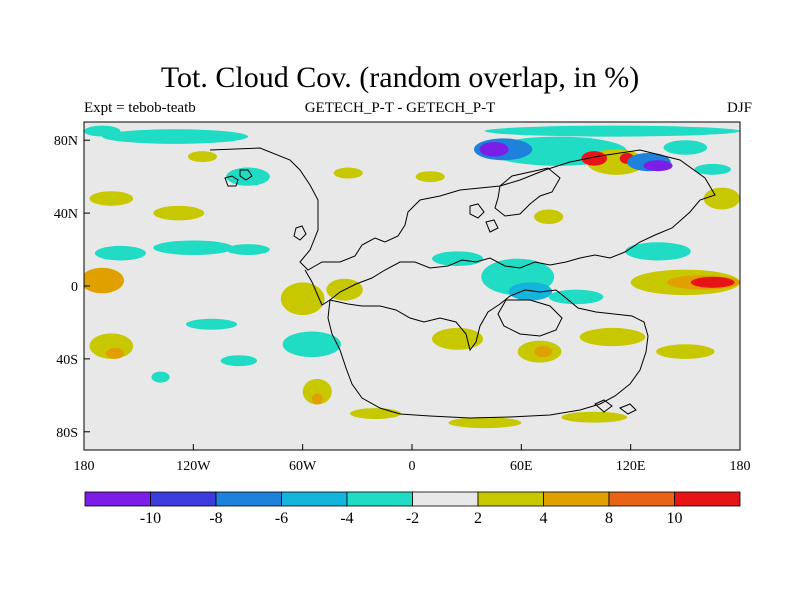  I want to click on coastline-southern-continent, so click(488, 354).